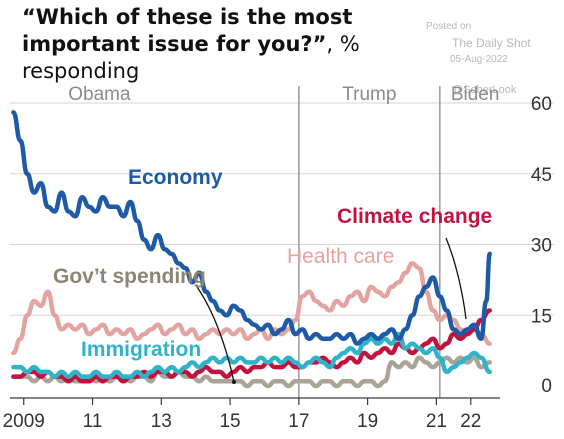 The width and height of the screenshot is (564, 439). I want to click on series-line-climate-change, so click(251, 346).